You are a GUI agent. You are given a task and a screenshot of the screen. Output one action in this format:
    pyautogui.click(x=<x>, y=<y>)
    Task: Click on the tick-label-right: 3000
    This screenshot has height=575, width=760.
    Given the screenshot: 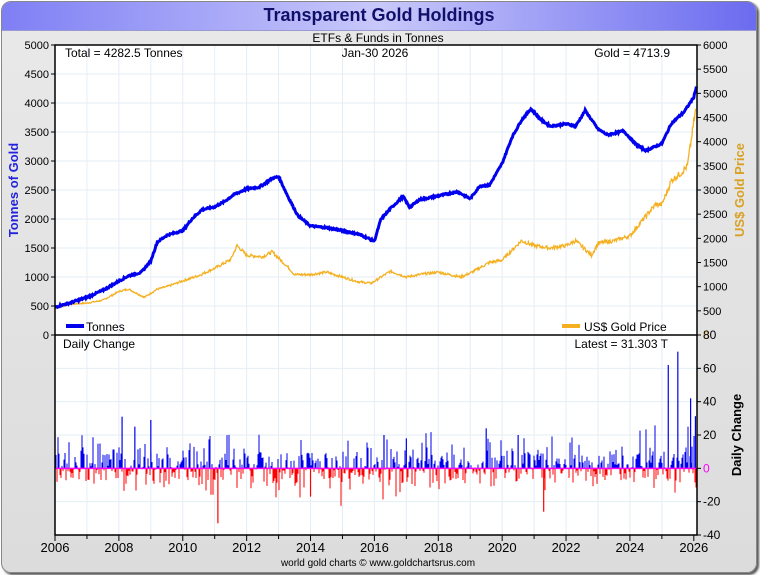 What is the action you would take?
    pyautogui.click(x=715, y=191)
    